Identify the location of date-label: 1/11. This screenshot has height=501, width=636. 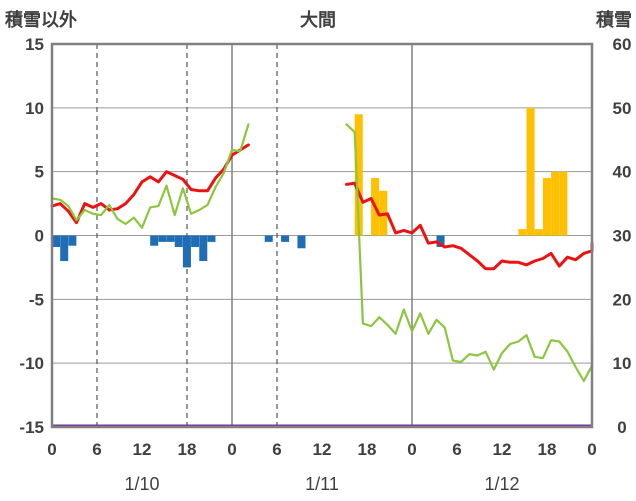
(322, 484).